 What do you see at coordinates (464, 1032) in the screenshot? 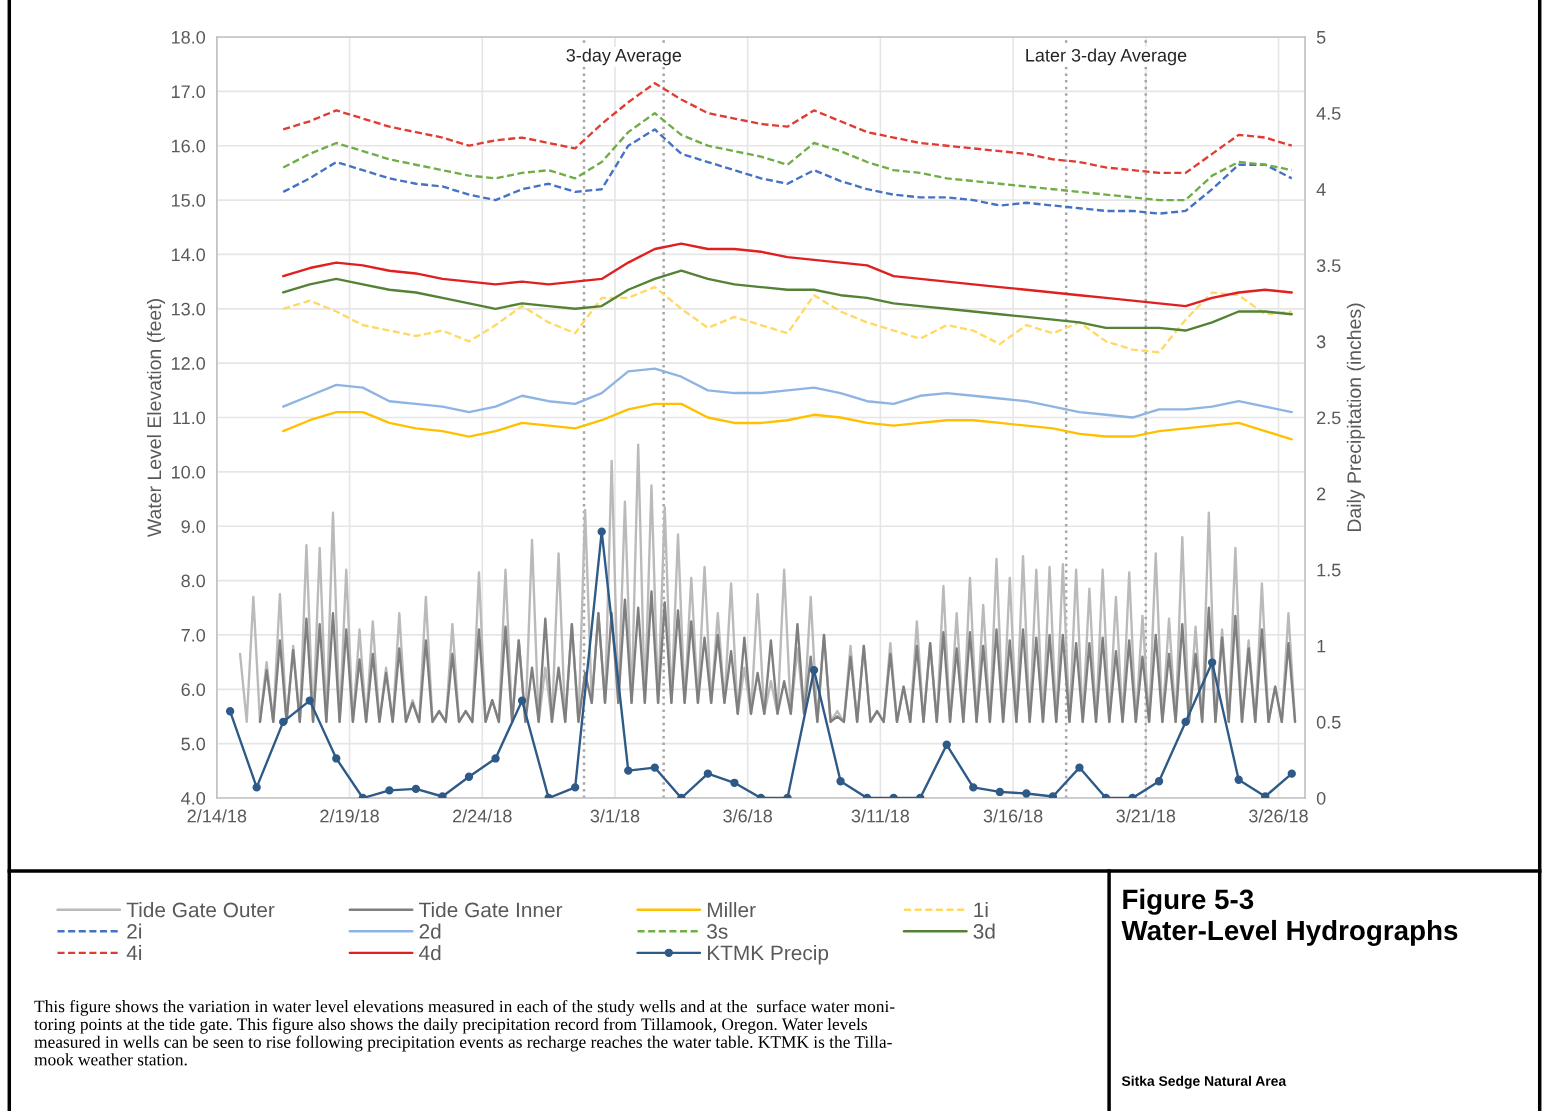
I see `text: This figure shows the variation in water level elevations measured in each of the study wells and at the surface water moni- toring points at the tide gate. This figure also shows the daily precipitation record from Tillamook, Oregon. Water levels measured in wells can be seen to rise following precipitation events as recharge reaches the water table. KTMK is the Tilla- mook weather station.` at bounding box center [464, 1032].